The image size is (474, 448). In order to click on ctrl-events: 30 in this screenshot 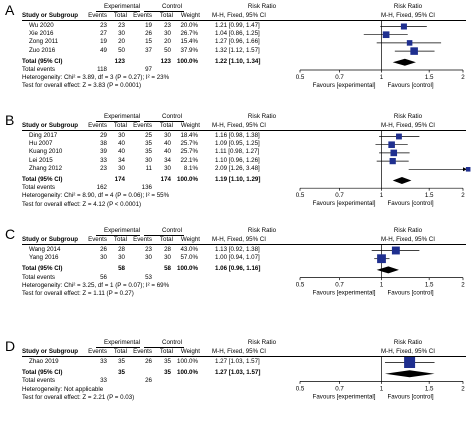, I will do `click(148, 258)`.